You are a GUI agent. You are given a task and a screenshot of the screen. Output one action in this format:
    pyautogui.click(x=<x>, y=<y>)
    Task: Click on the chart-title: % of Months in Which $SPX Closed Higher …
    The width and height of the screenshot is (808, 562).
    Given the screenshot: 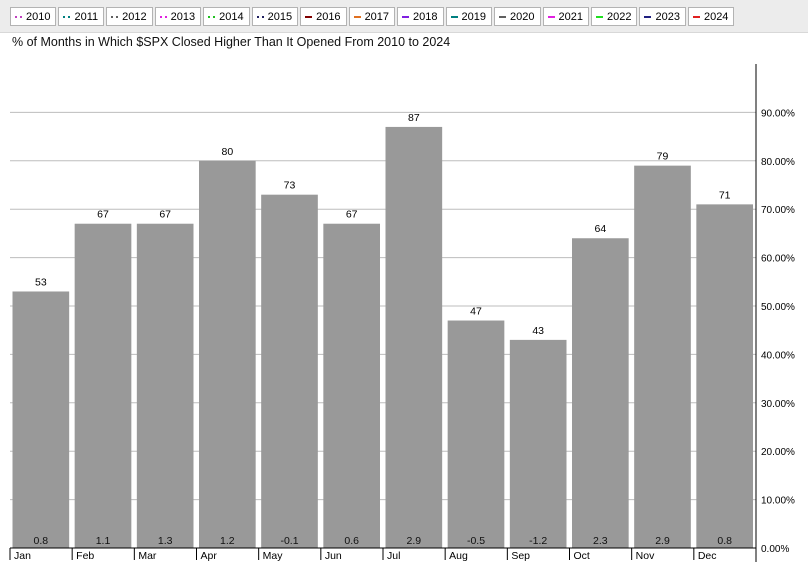 What is the action you would take?
    pyautogui.click(x=231, y=42)
    